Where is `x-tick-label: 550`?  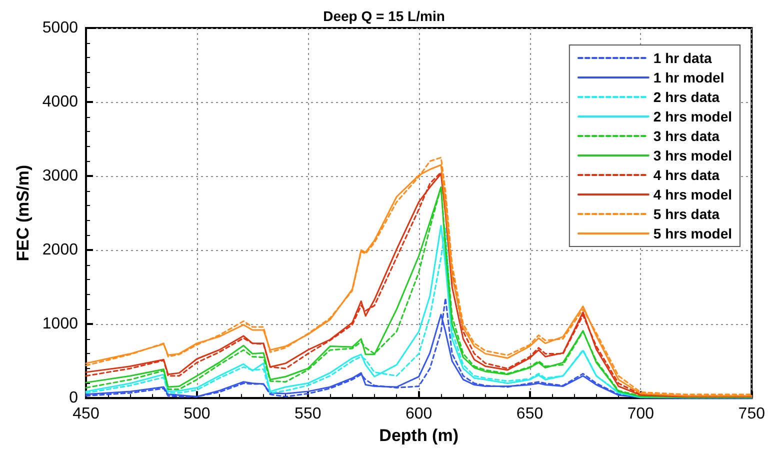
x-tick-label: 550 is located at coordinates (308, 414).